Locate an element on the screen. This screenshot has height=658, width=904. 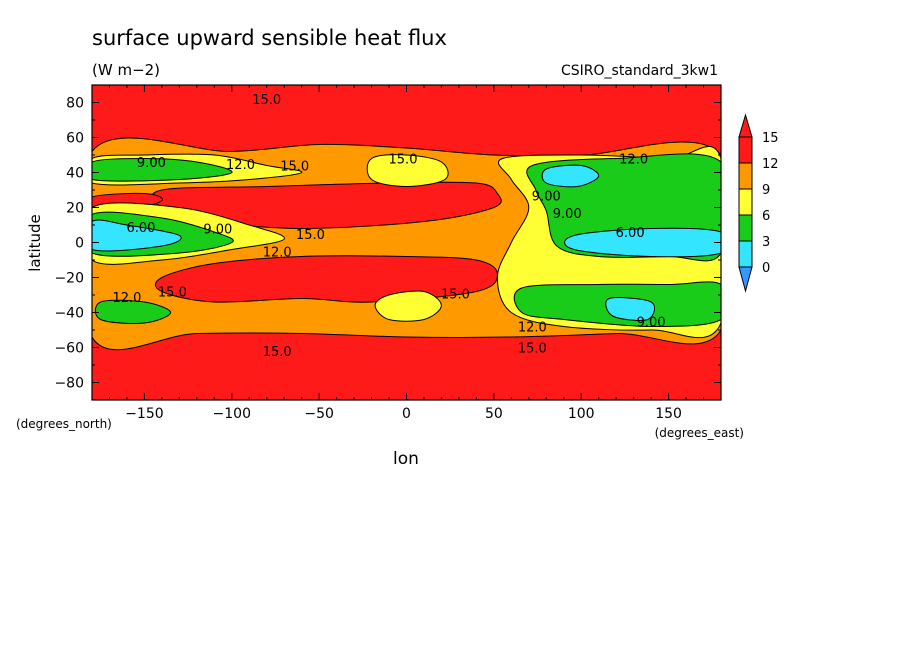
x-axis-label: lon is located at coordinates (406, 459).